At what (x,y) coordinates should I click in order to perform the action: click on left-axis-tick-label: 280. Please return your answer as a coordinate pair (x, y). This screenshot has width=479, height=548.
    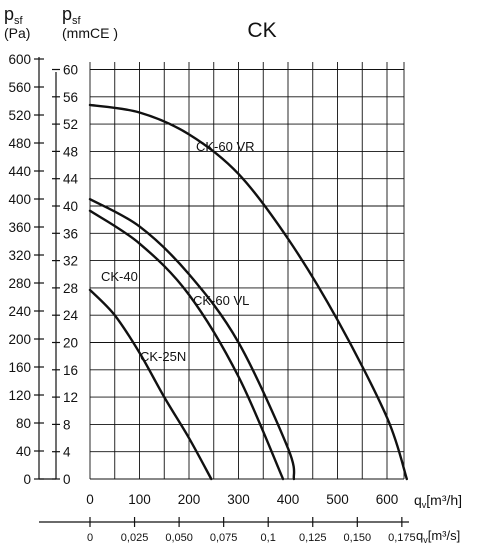
    Looking at the image, I should click on (19, 283).